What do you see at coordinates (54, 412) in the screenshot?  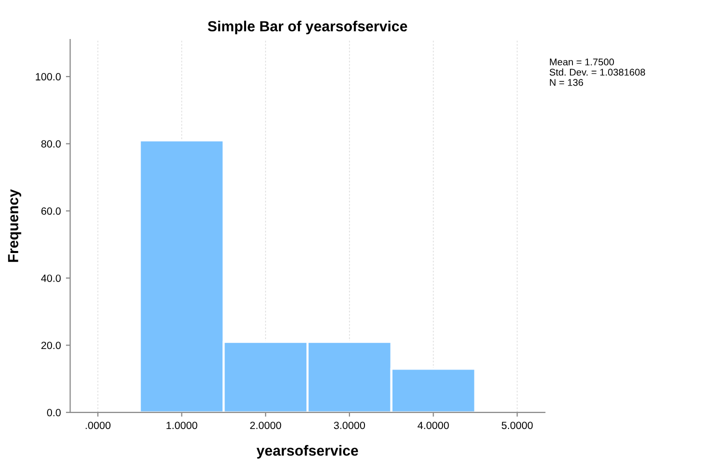 I see `y-tick-label: 0.0` at bounding box center [54, 412].